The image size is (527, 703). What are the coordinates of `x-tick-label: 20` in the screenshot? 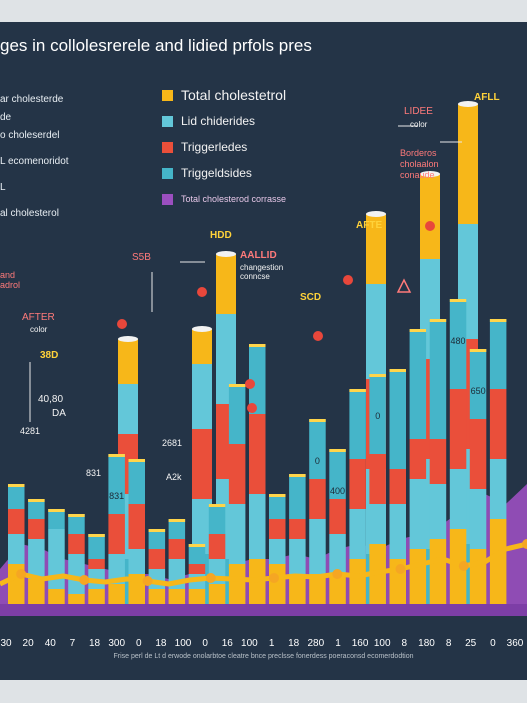 It's located at (29, 643).